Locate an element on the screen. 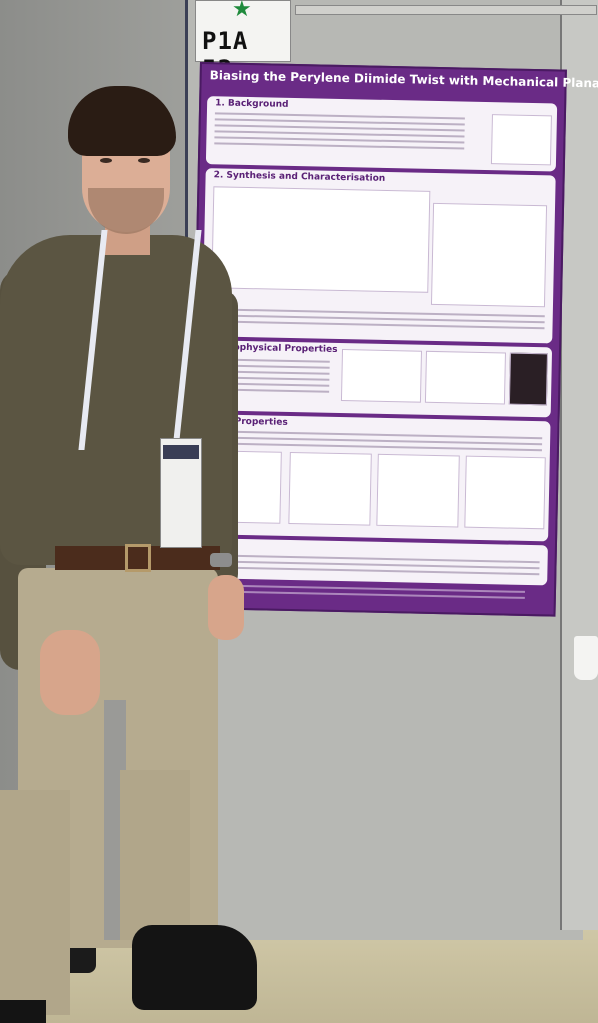 The width and height of the screenshot is (598, 1023). poster-references is located at coordinates (364, 593).